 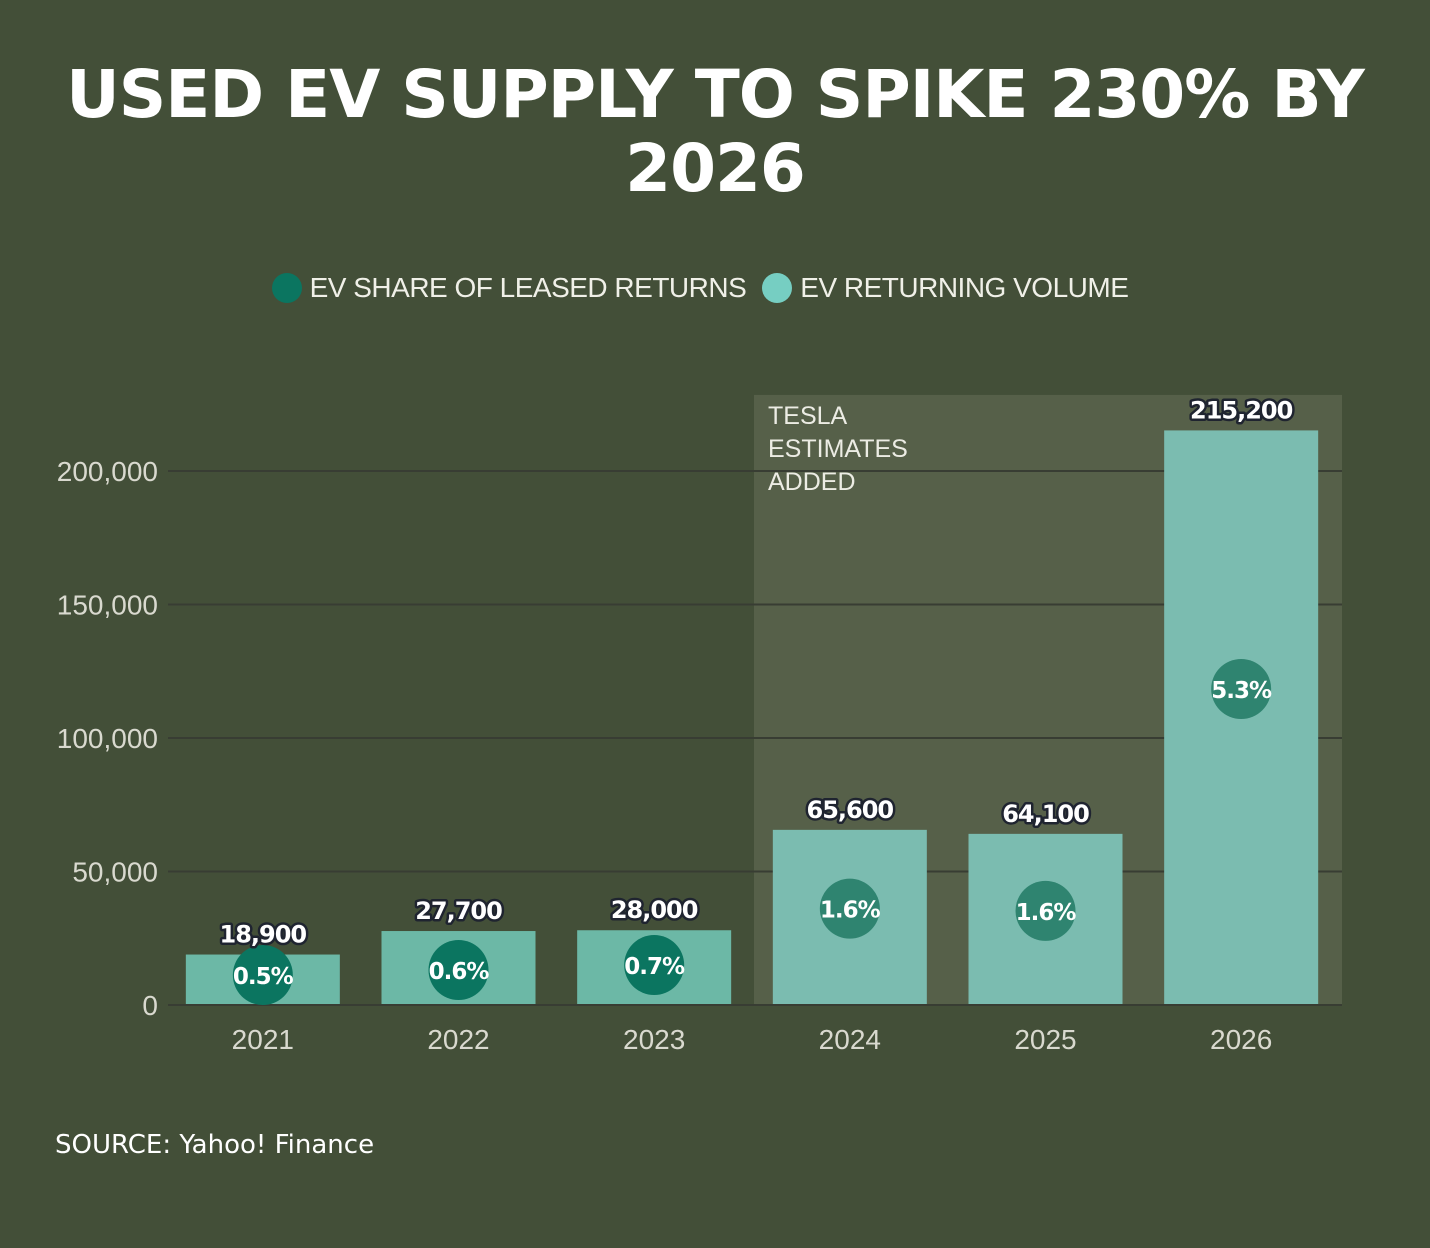 I want to click on value-label-2023: 28,000, so click(x=654, y=910).